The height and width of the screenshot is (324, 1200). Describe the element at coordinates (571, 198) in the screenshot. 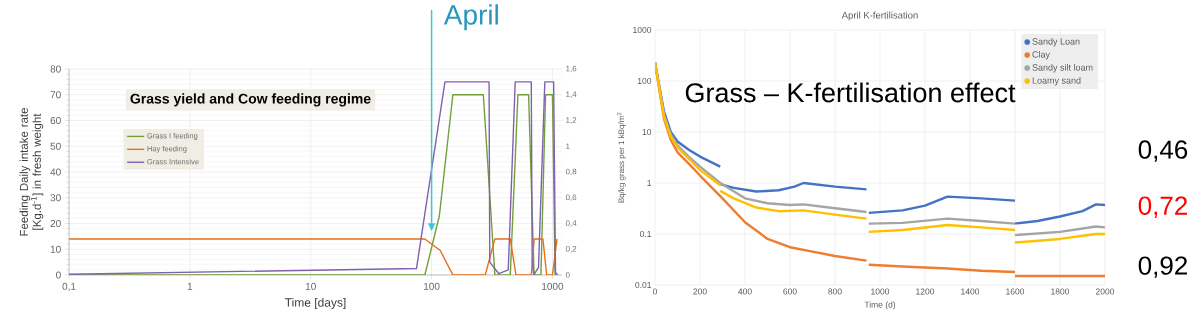

I see `y2-tick-label: 0,6` at that location.